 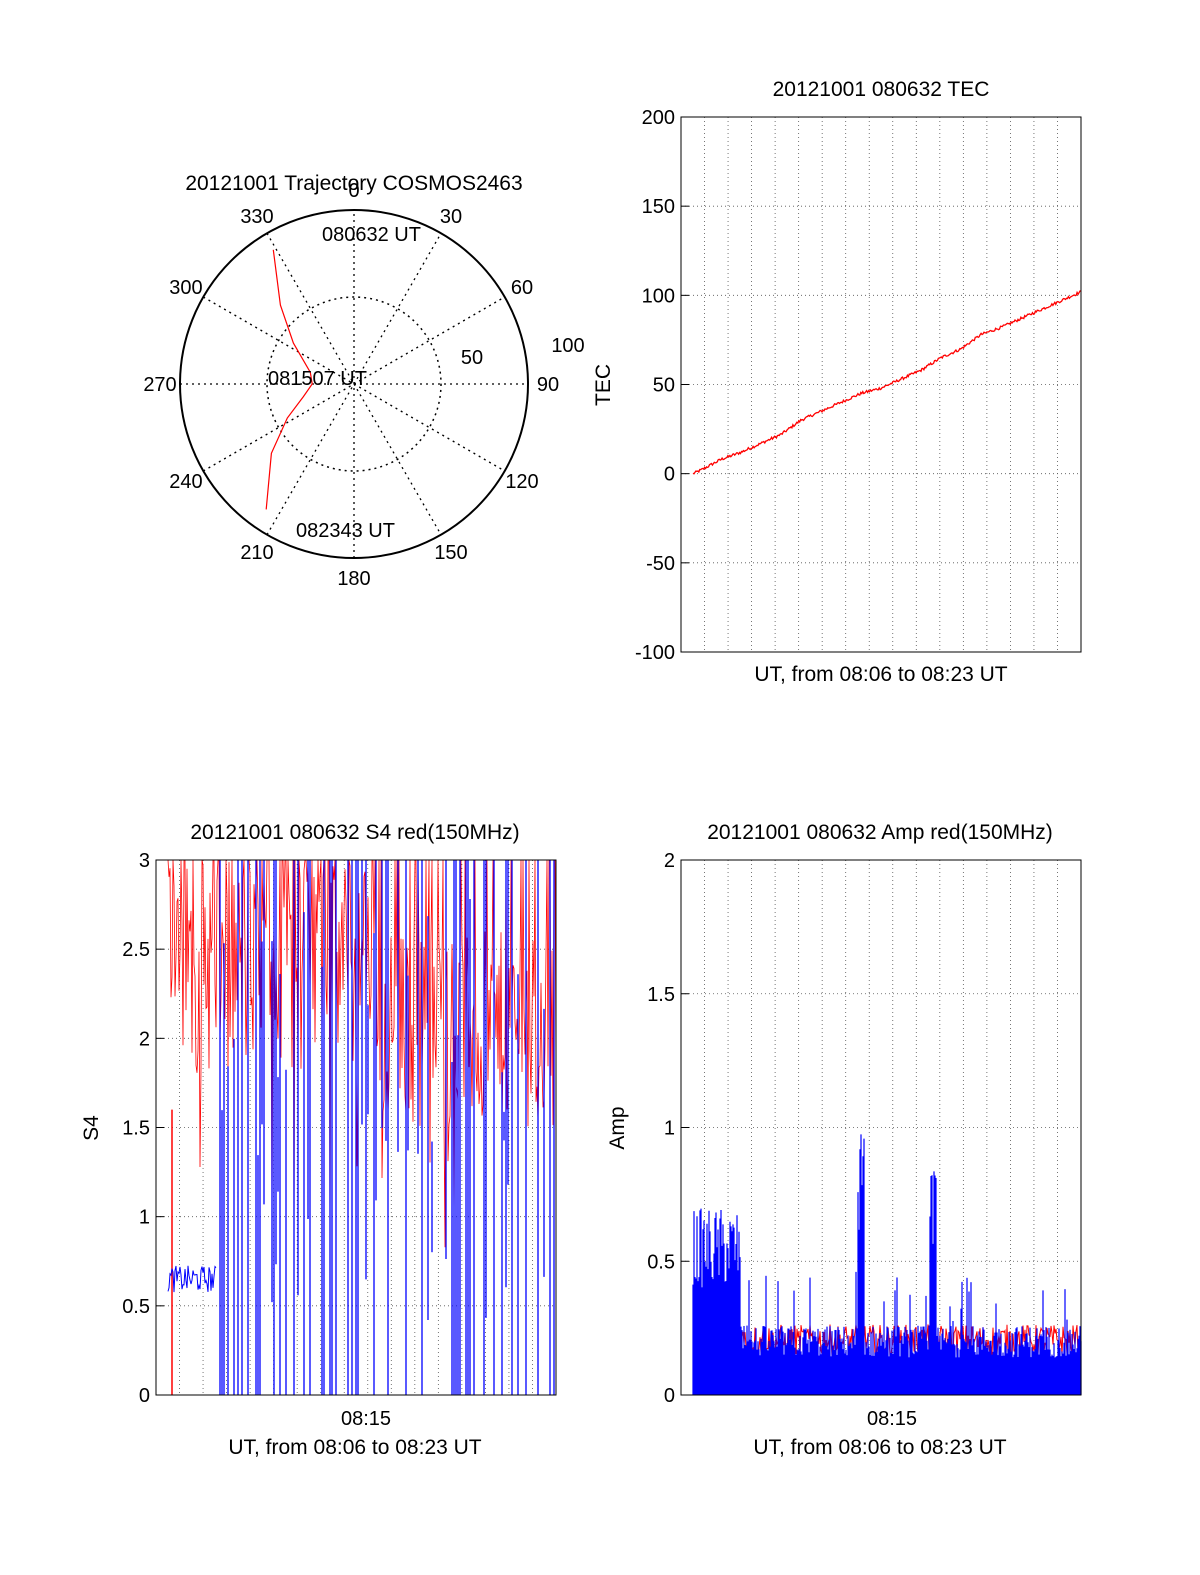 I want to click on amp-y-tick-labels: 0 0.5 1 1.5 2, so click(x=668, y=1128).